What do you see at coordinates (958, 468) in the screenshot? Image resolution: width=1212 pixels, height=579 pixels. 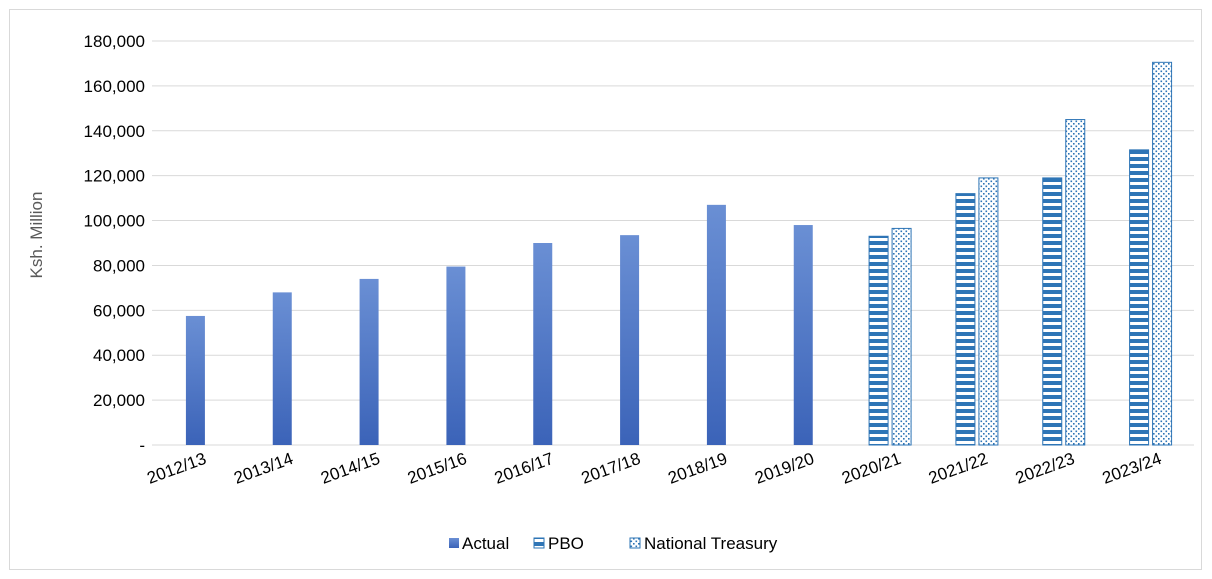 I see `x-tick-label: 2021/22` at bounding box center [958, 468].